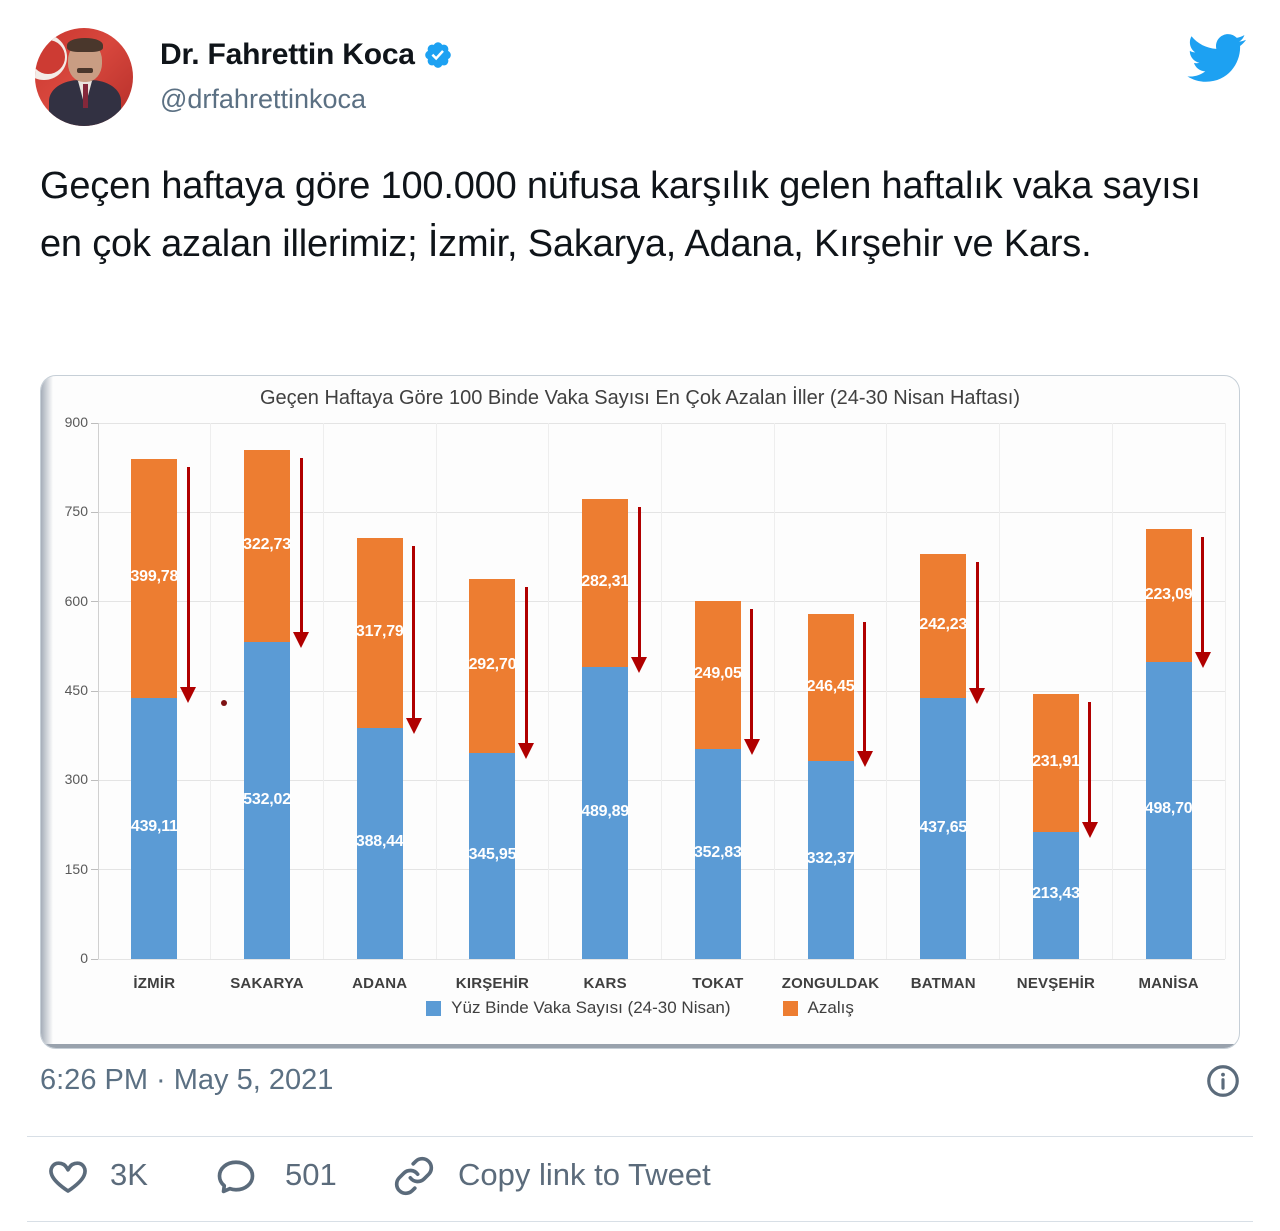  Describe the element at coordinates (50, 57) in the screenshot. I see `flag-crescent-inner-shape` at that location.